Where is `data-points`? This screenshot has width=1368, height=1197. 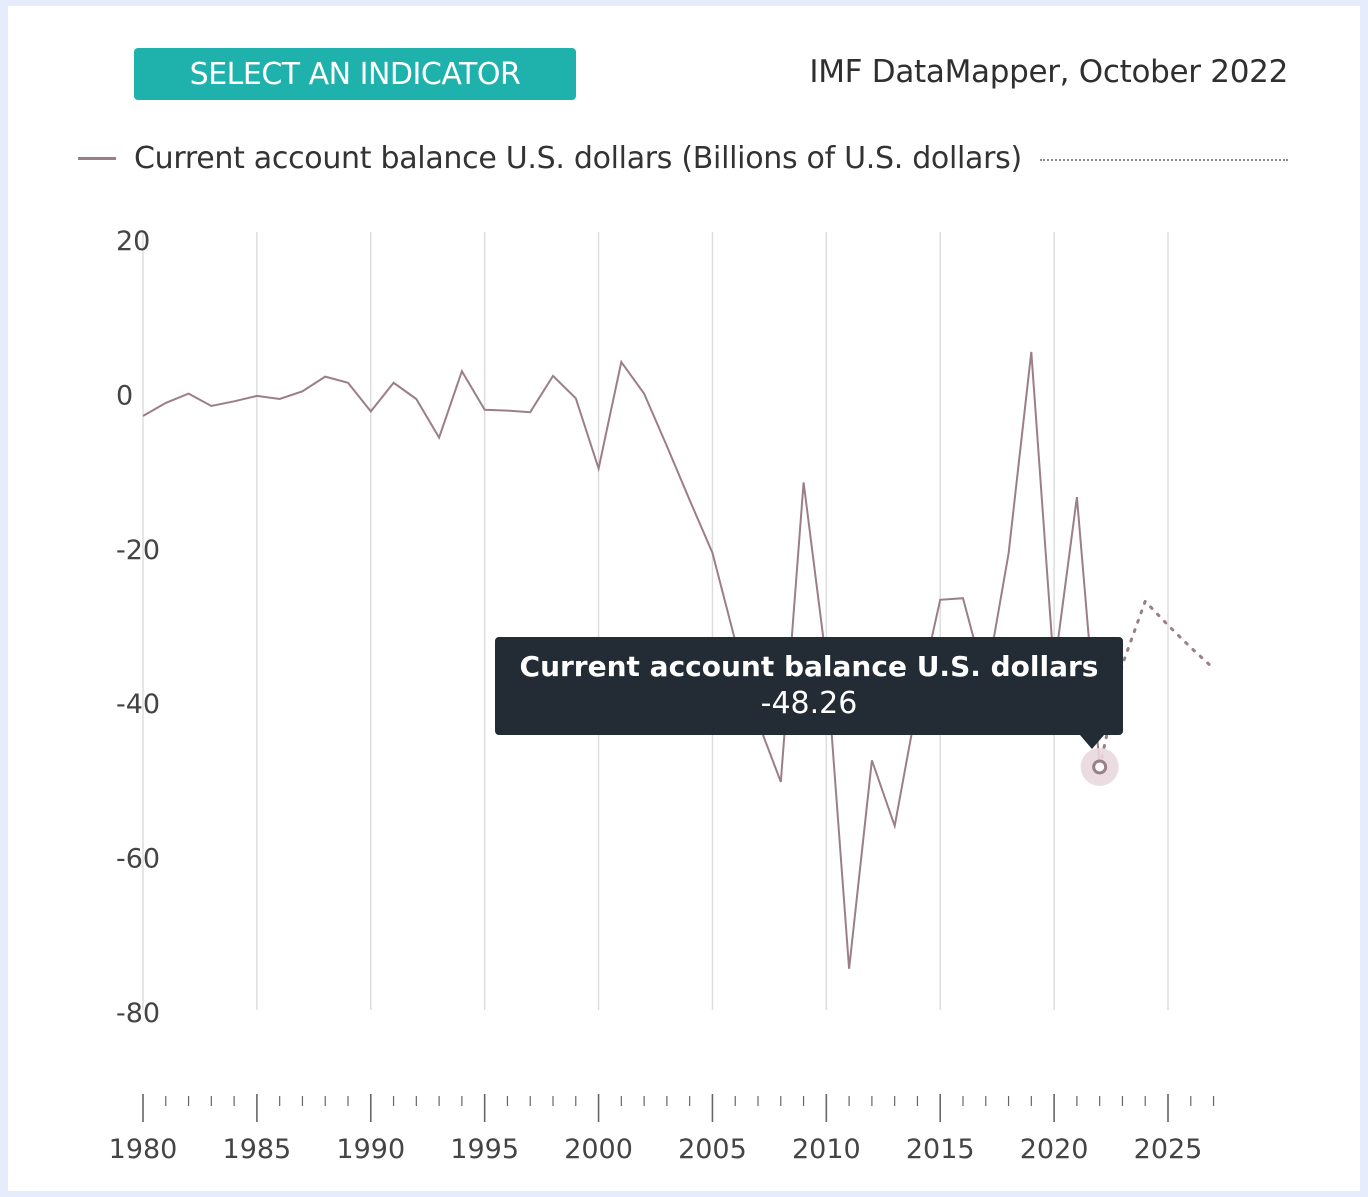 data-points is located at coordinates (1099, 766).